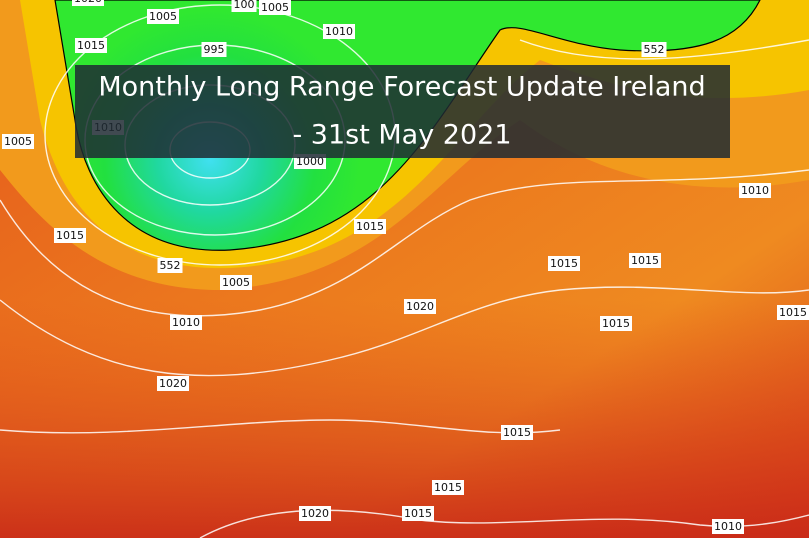 The image size is (809, 538). I want to click on isobar-label: 995, so click(214, 49).